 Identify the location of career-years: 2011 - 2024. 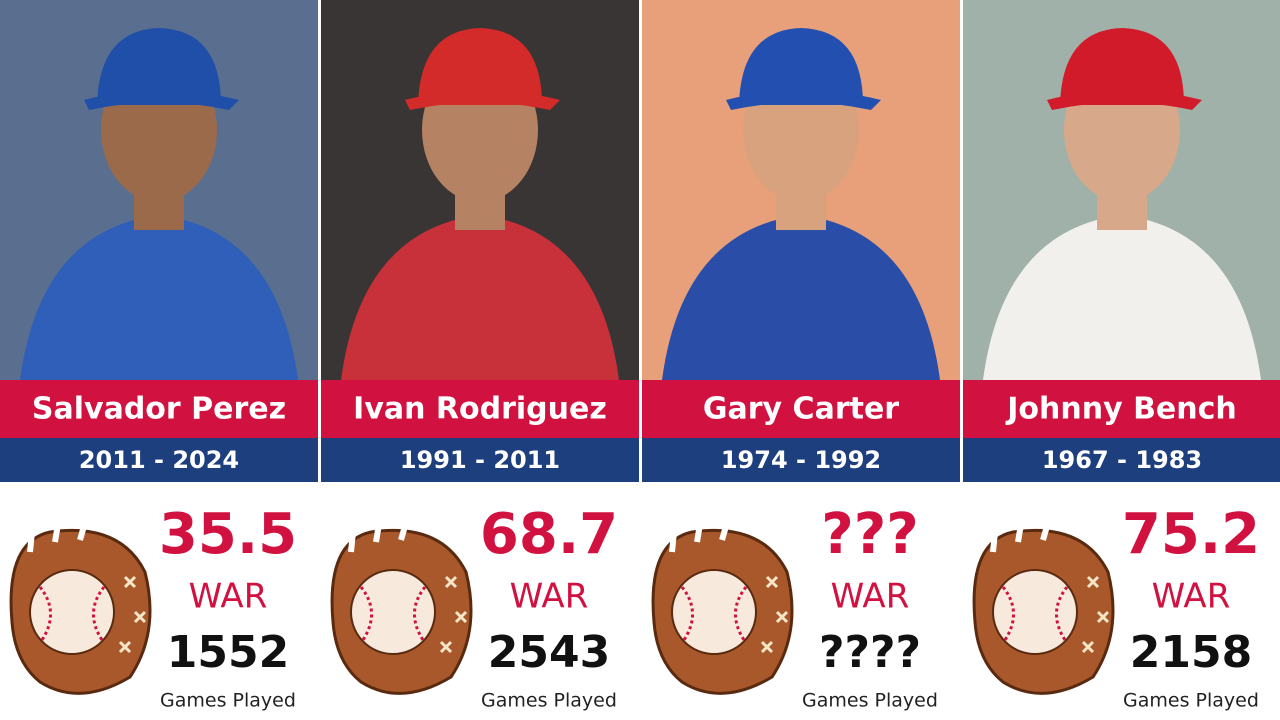
(159, 460).